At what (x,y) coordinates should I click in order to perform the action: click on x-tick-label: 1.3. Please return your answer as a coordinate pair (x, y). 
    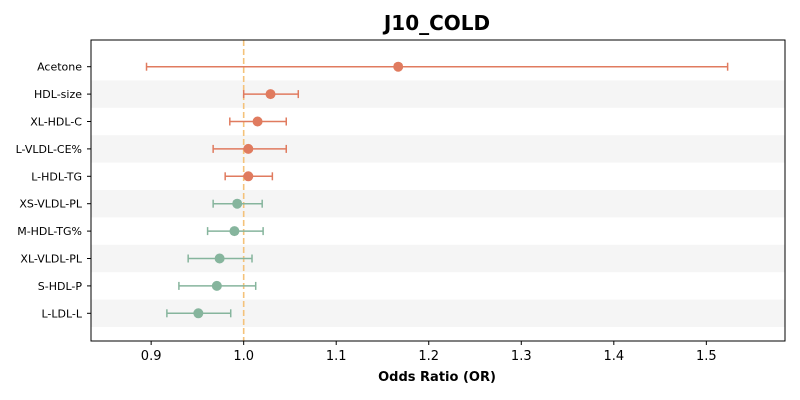
    Looking at the image, I should click on (521, 356).